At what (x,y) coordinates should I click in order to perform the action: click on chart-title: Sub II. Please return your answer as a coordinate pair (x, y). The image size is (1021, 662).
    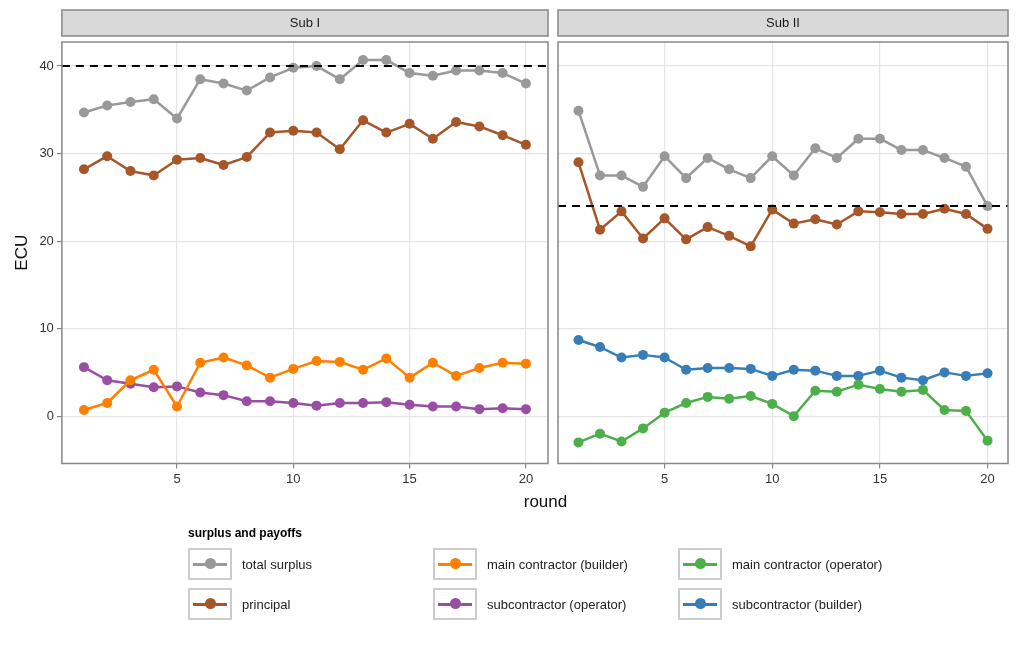
    Looking at the image, I should click on (783, 22).